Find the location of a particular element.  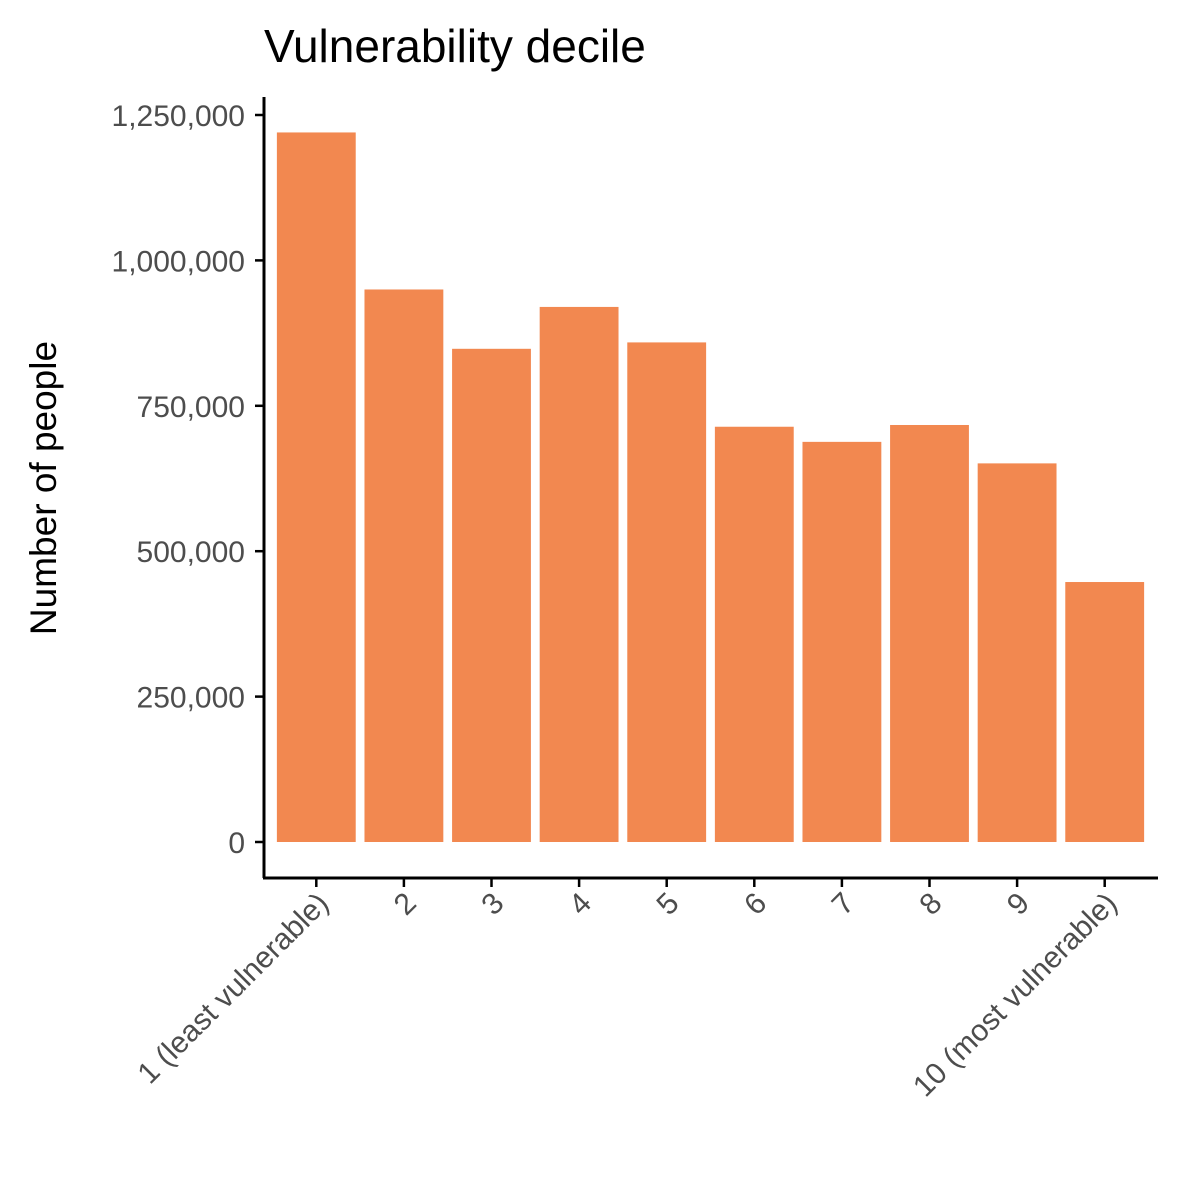

x-tick-label: 5 is located at coordinates (668, 904).